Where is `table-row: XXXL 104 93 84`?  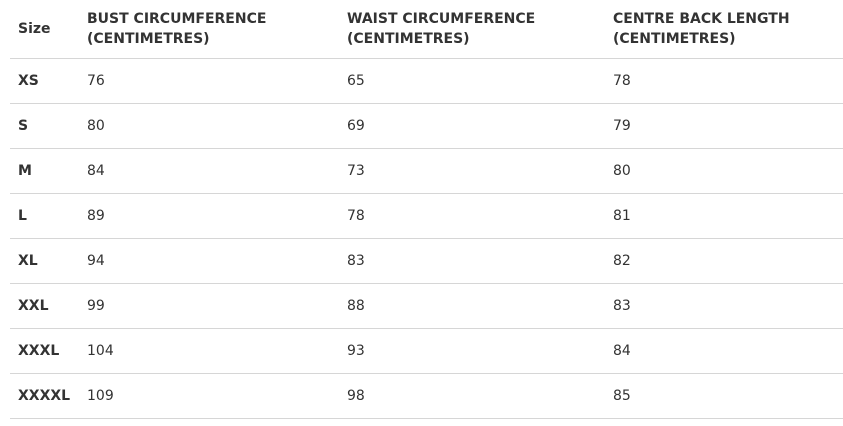
table-row: XXXL 104 93 84 is located at coordinates (426, 351).